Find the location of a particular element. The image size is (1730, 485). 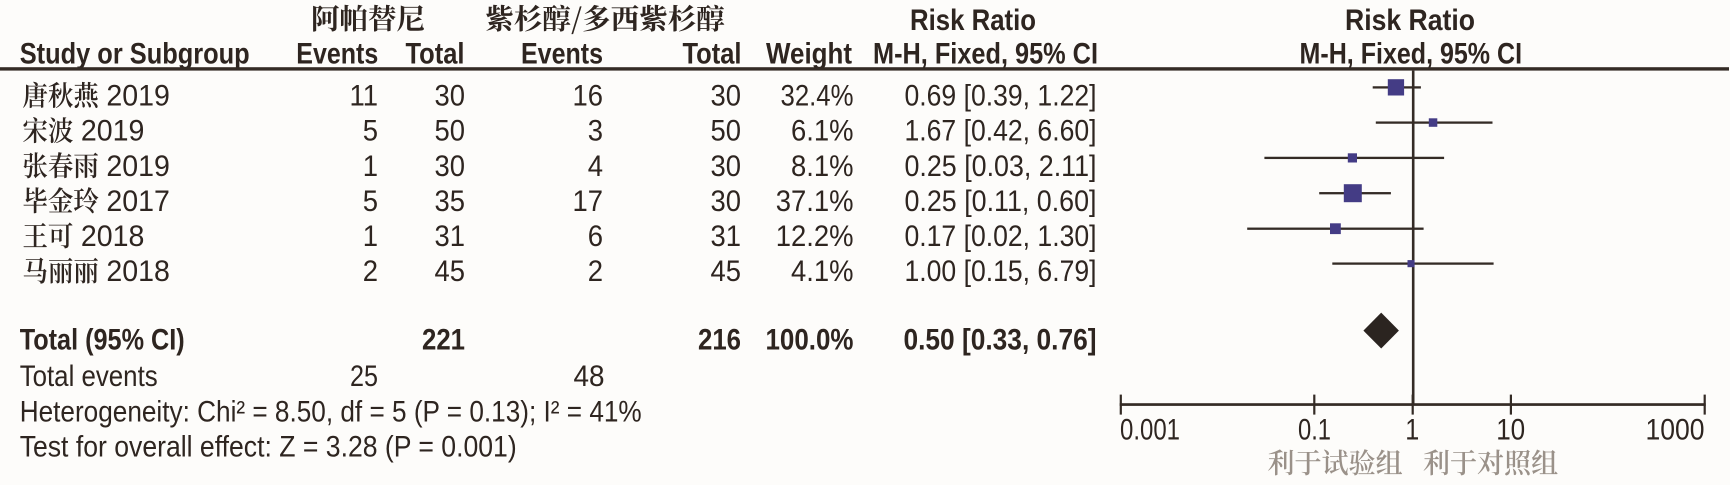

svg-text: 221 is located at coordinates (443, 340).